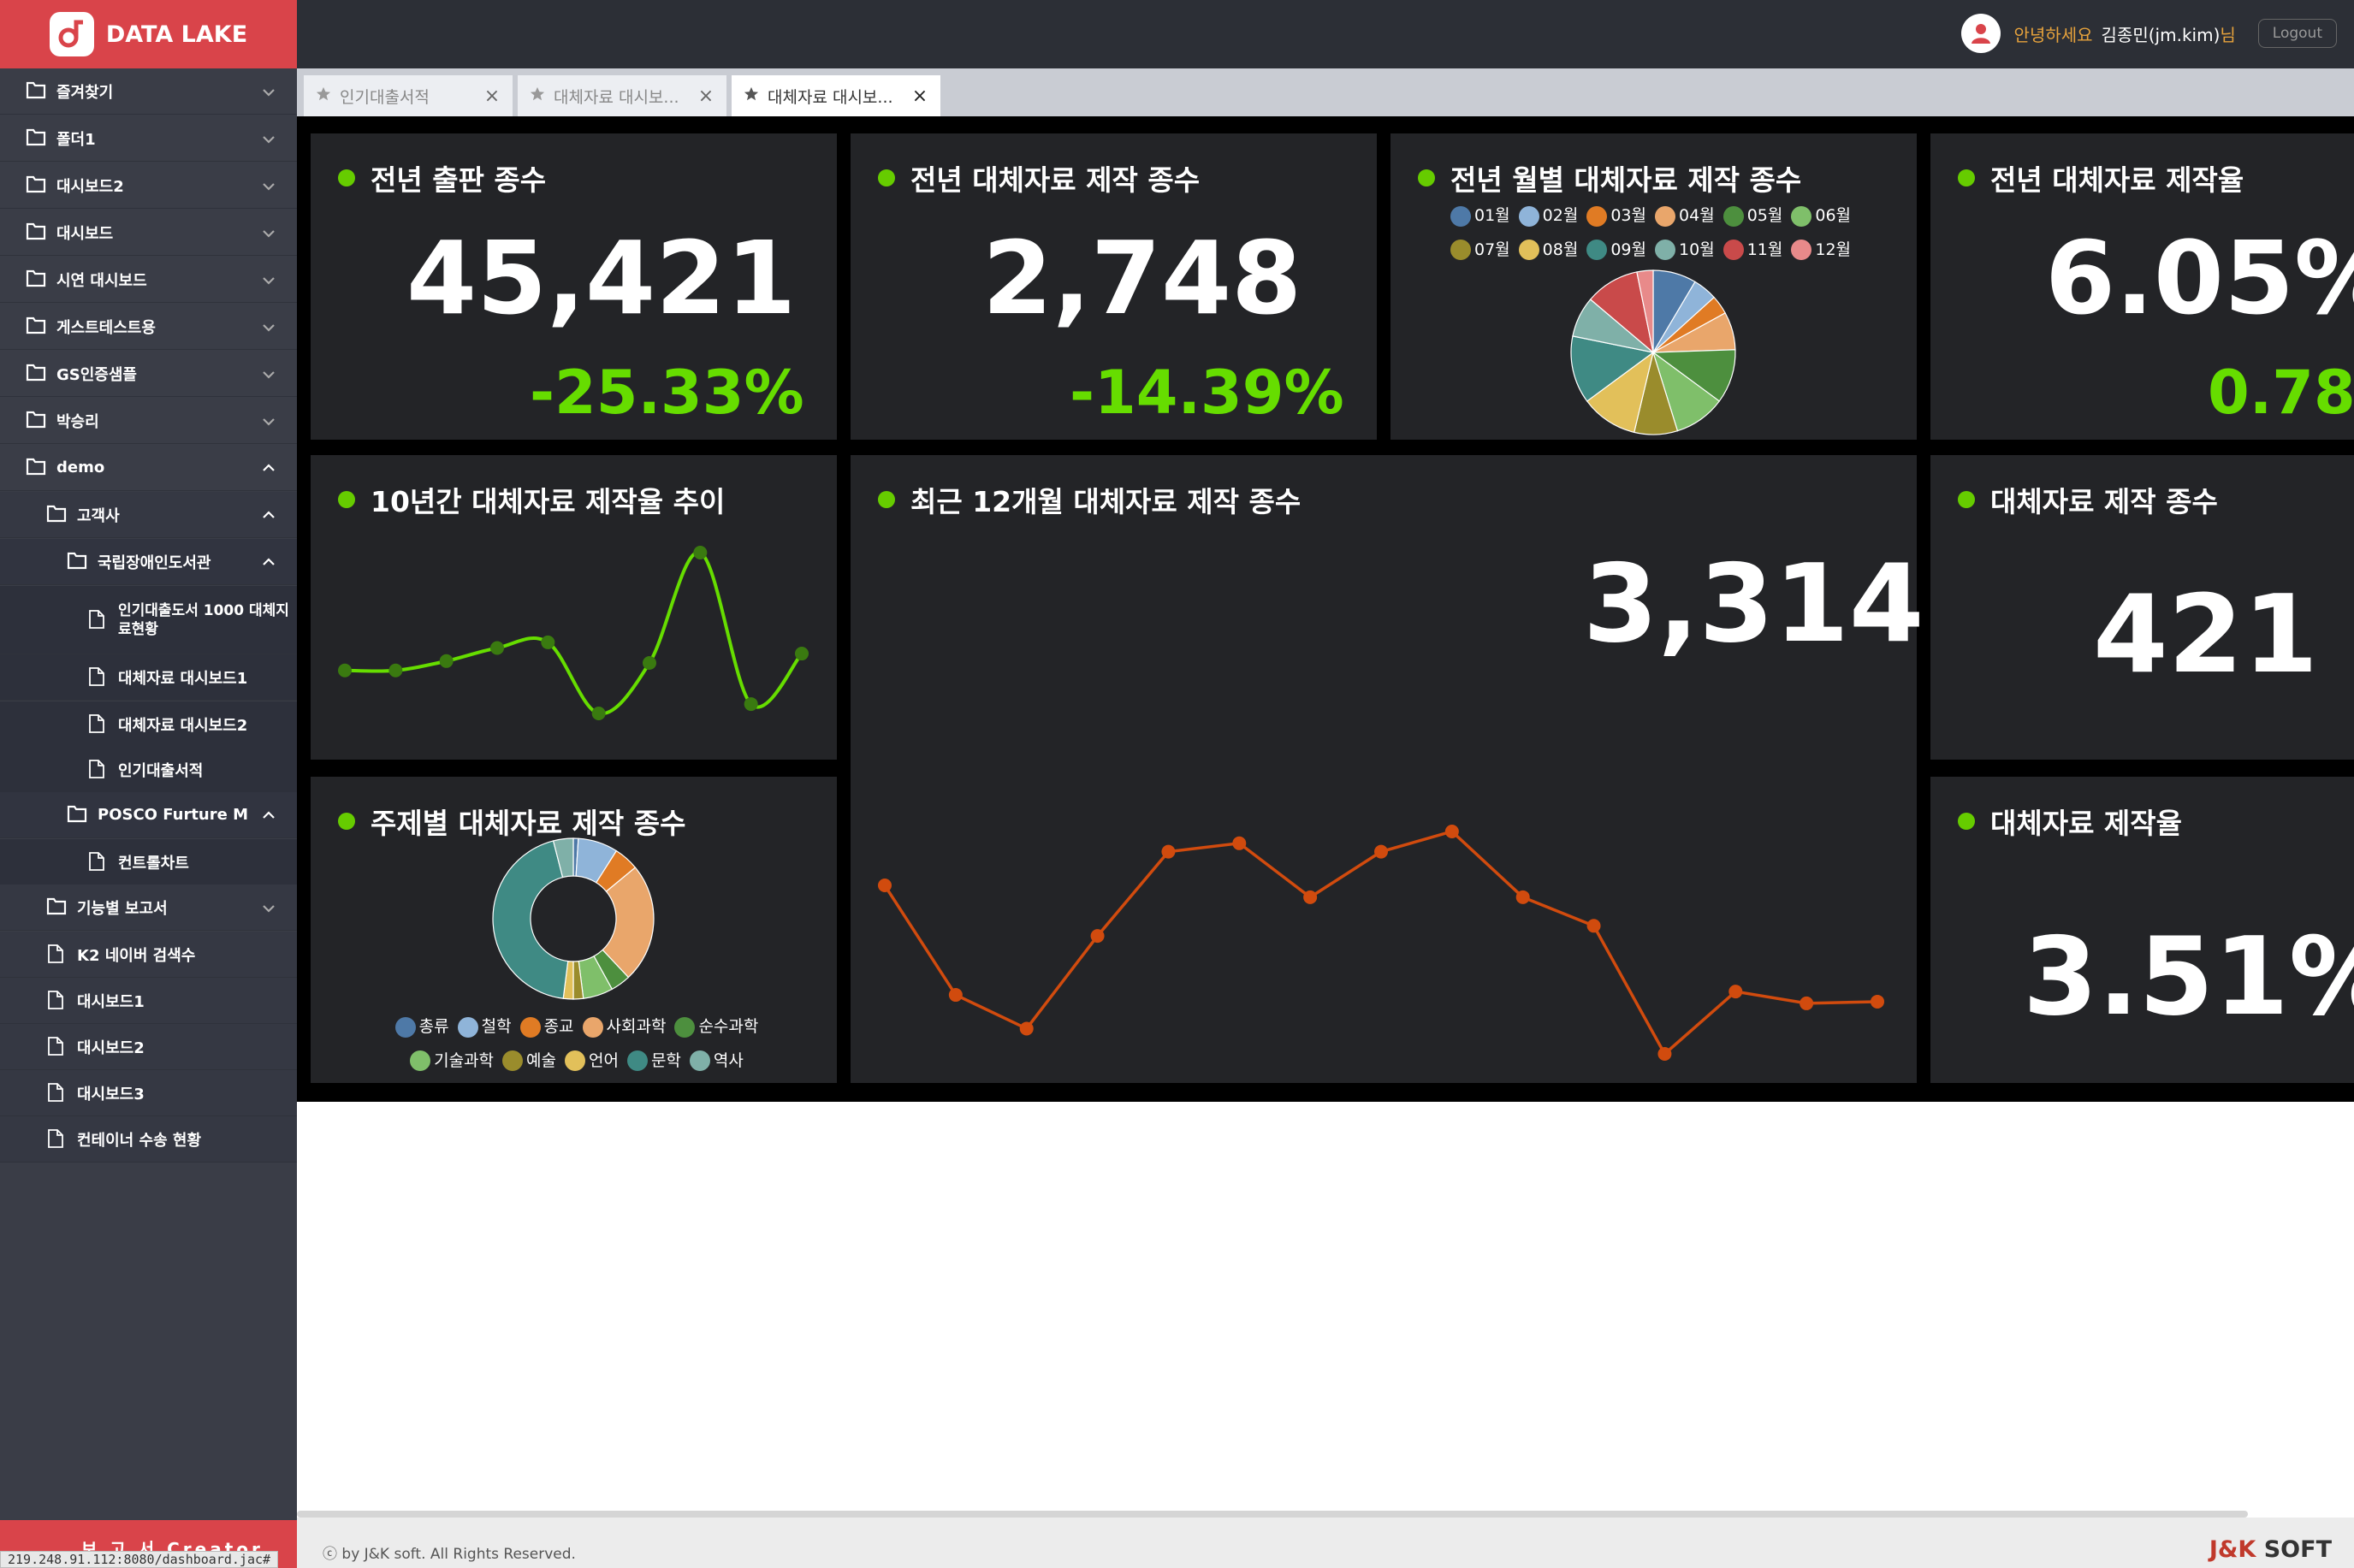 The width and height of the screenshot is (2354, 1568). I want to click on legend-label: 08월, so click(1560, 249).